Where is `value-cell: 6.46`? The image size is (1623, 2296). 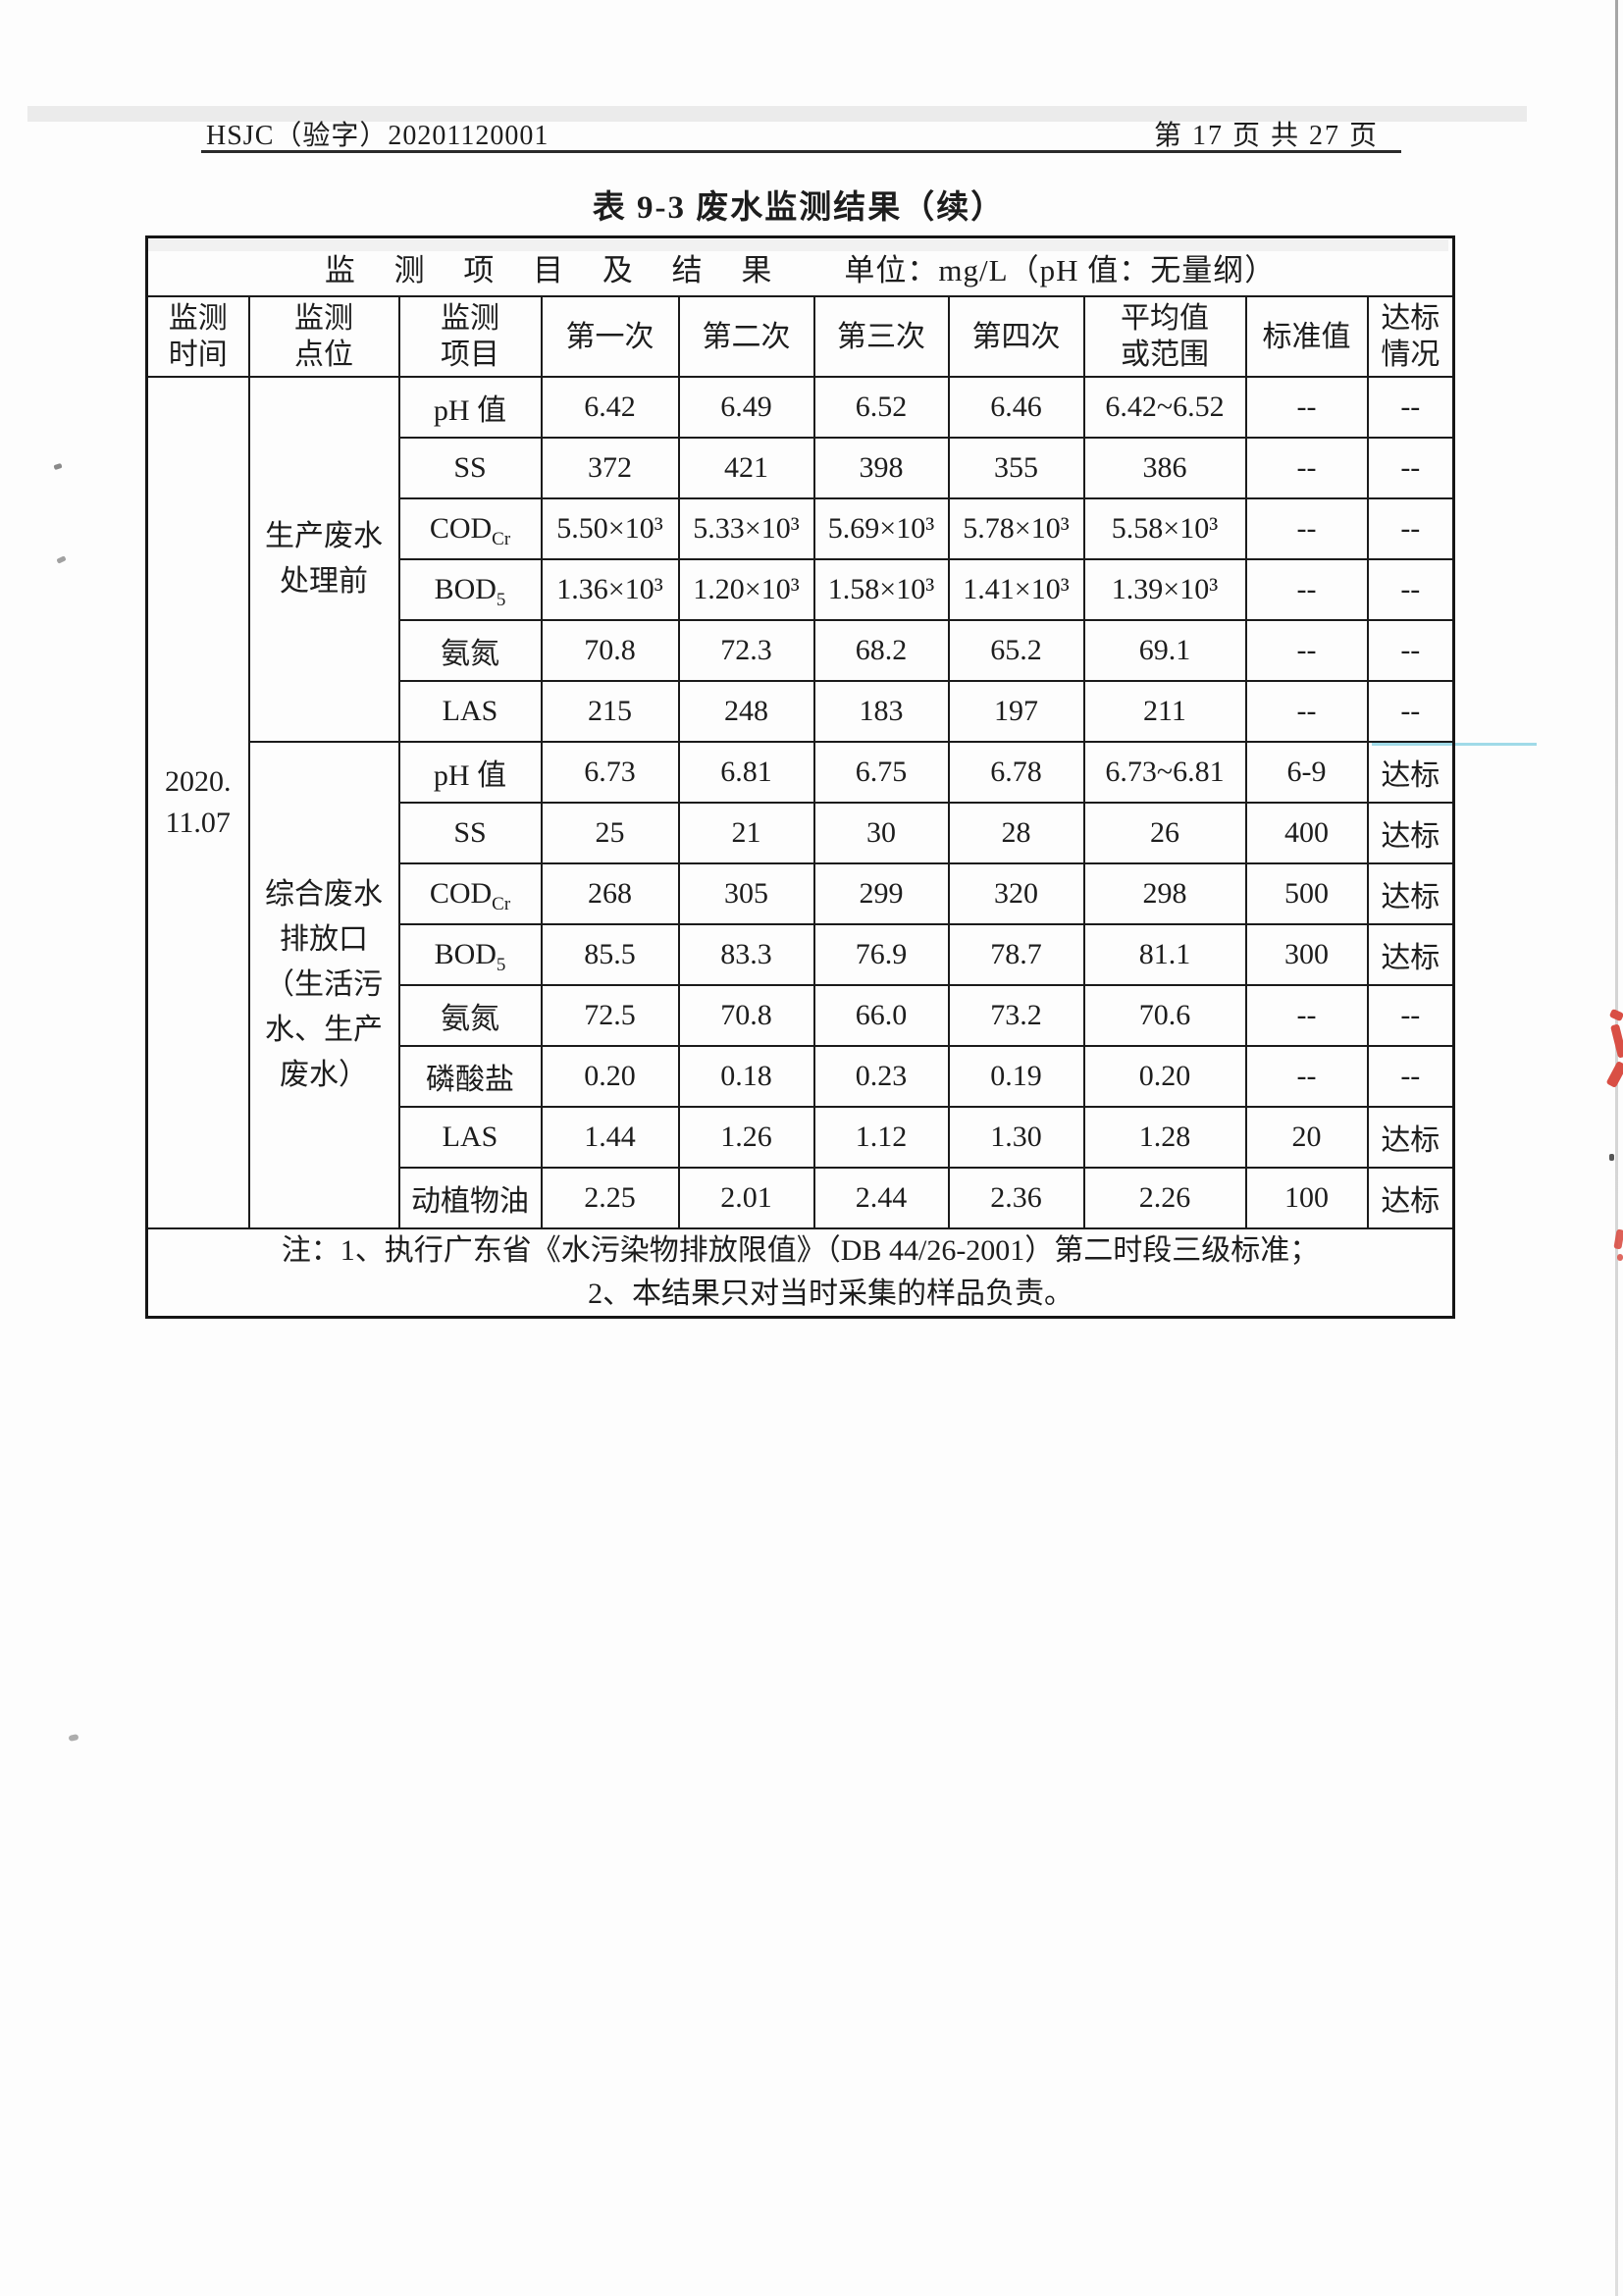
value-cell: 6.46 is located at coordinates (1016, 407).